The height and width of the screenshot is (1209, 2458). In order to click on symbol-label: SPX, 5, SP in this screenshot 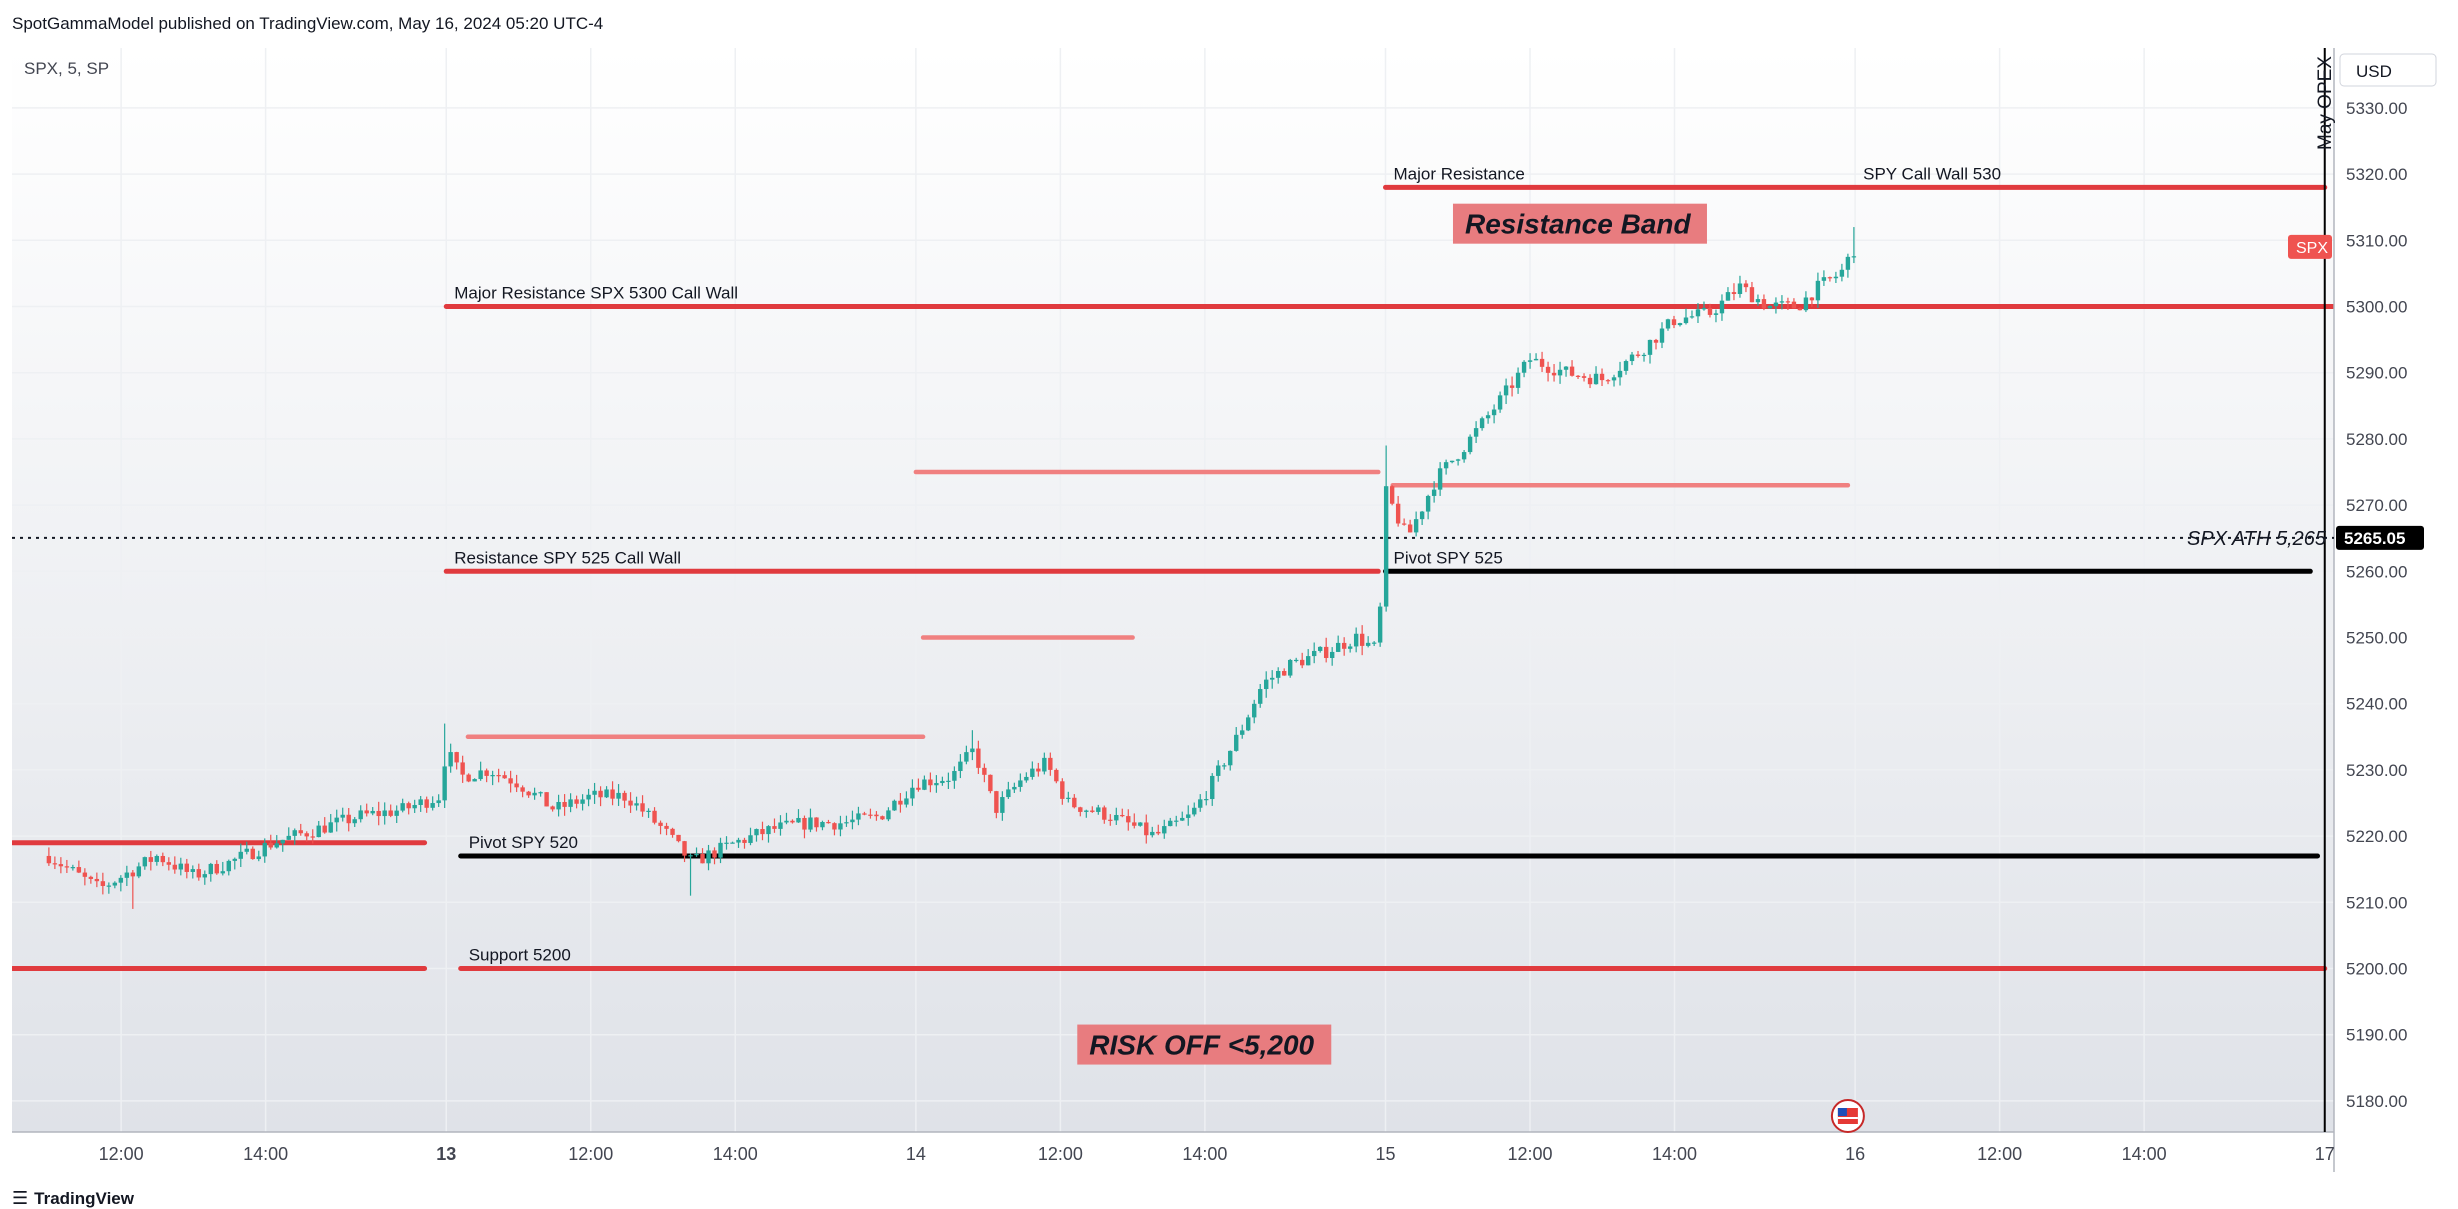, I will do `click(66, 68)`.